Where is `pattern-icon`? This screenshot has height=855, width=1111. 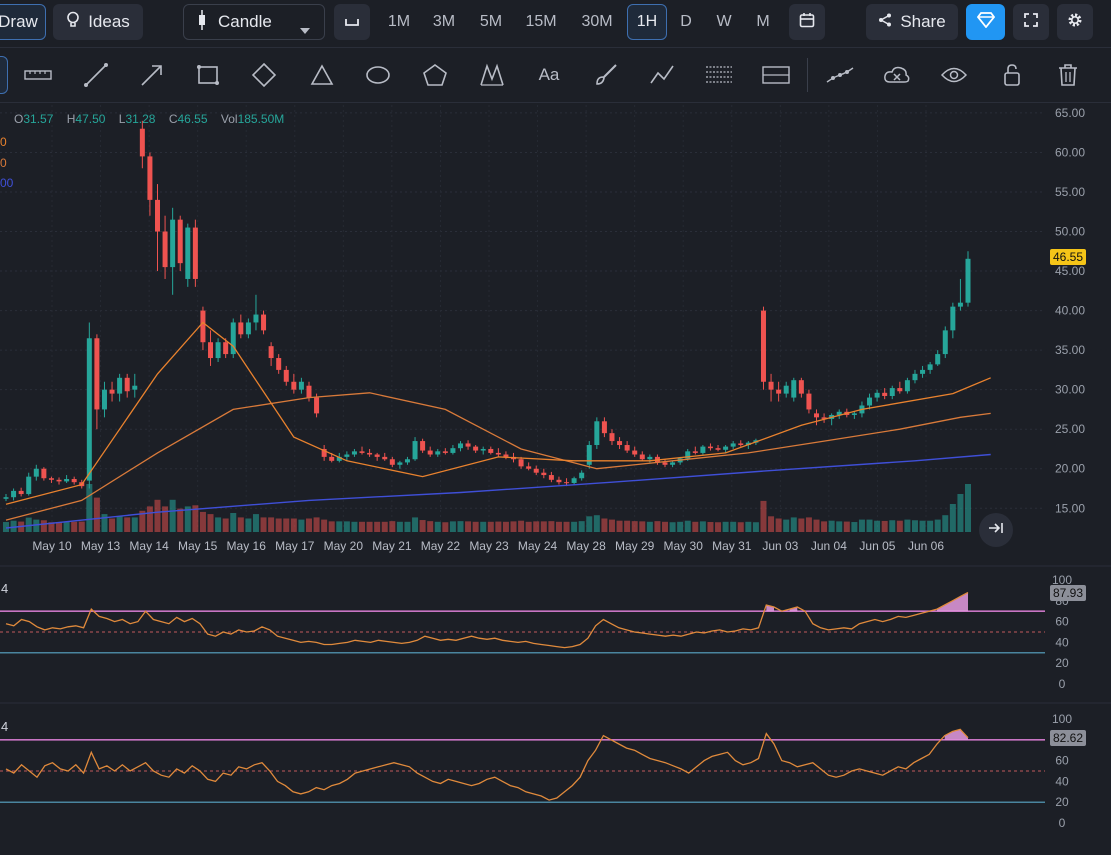
pattern-icon is located at coordinates (492, 75).